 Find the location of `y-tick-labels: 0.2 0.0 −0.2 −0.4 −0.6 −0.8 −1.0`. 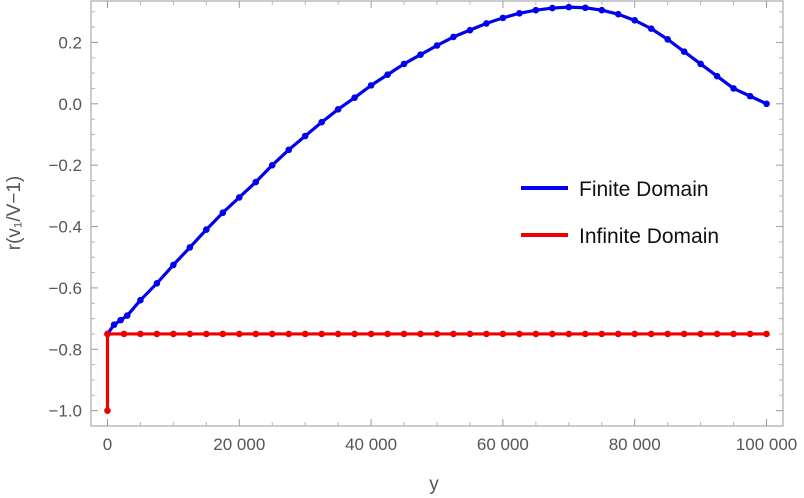

y-tick-labels: 0.2 0.0 −0.2 −0.4 −0.6 −0.8 −1.0 is located at coordinates (65, 226).